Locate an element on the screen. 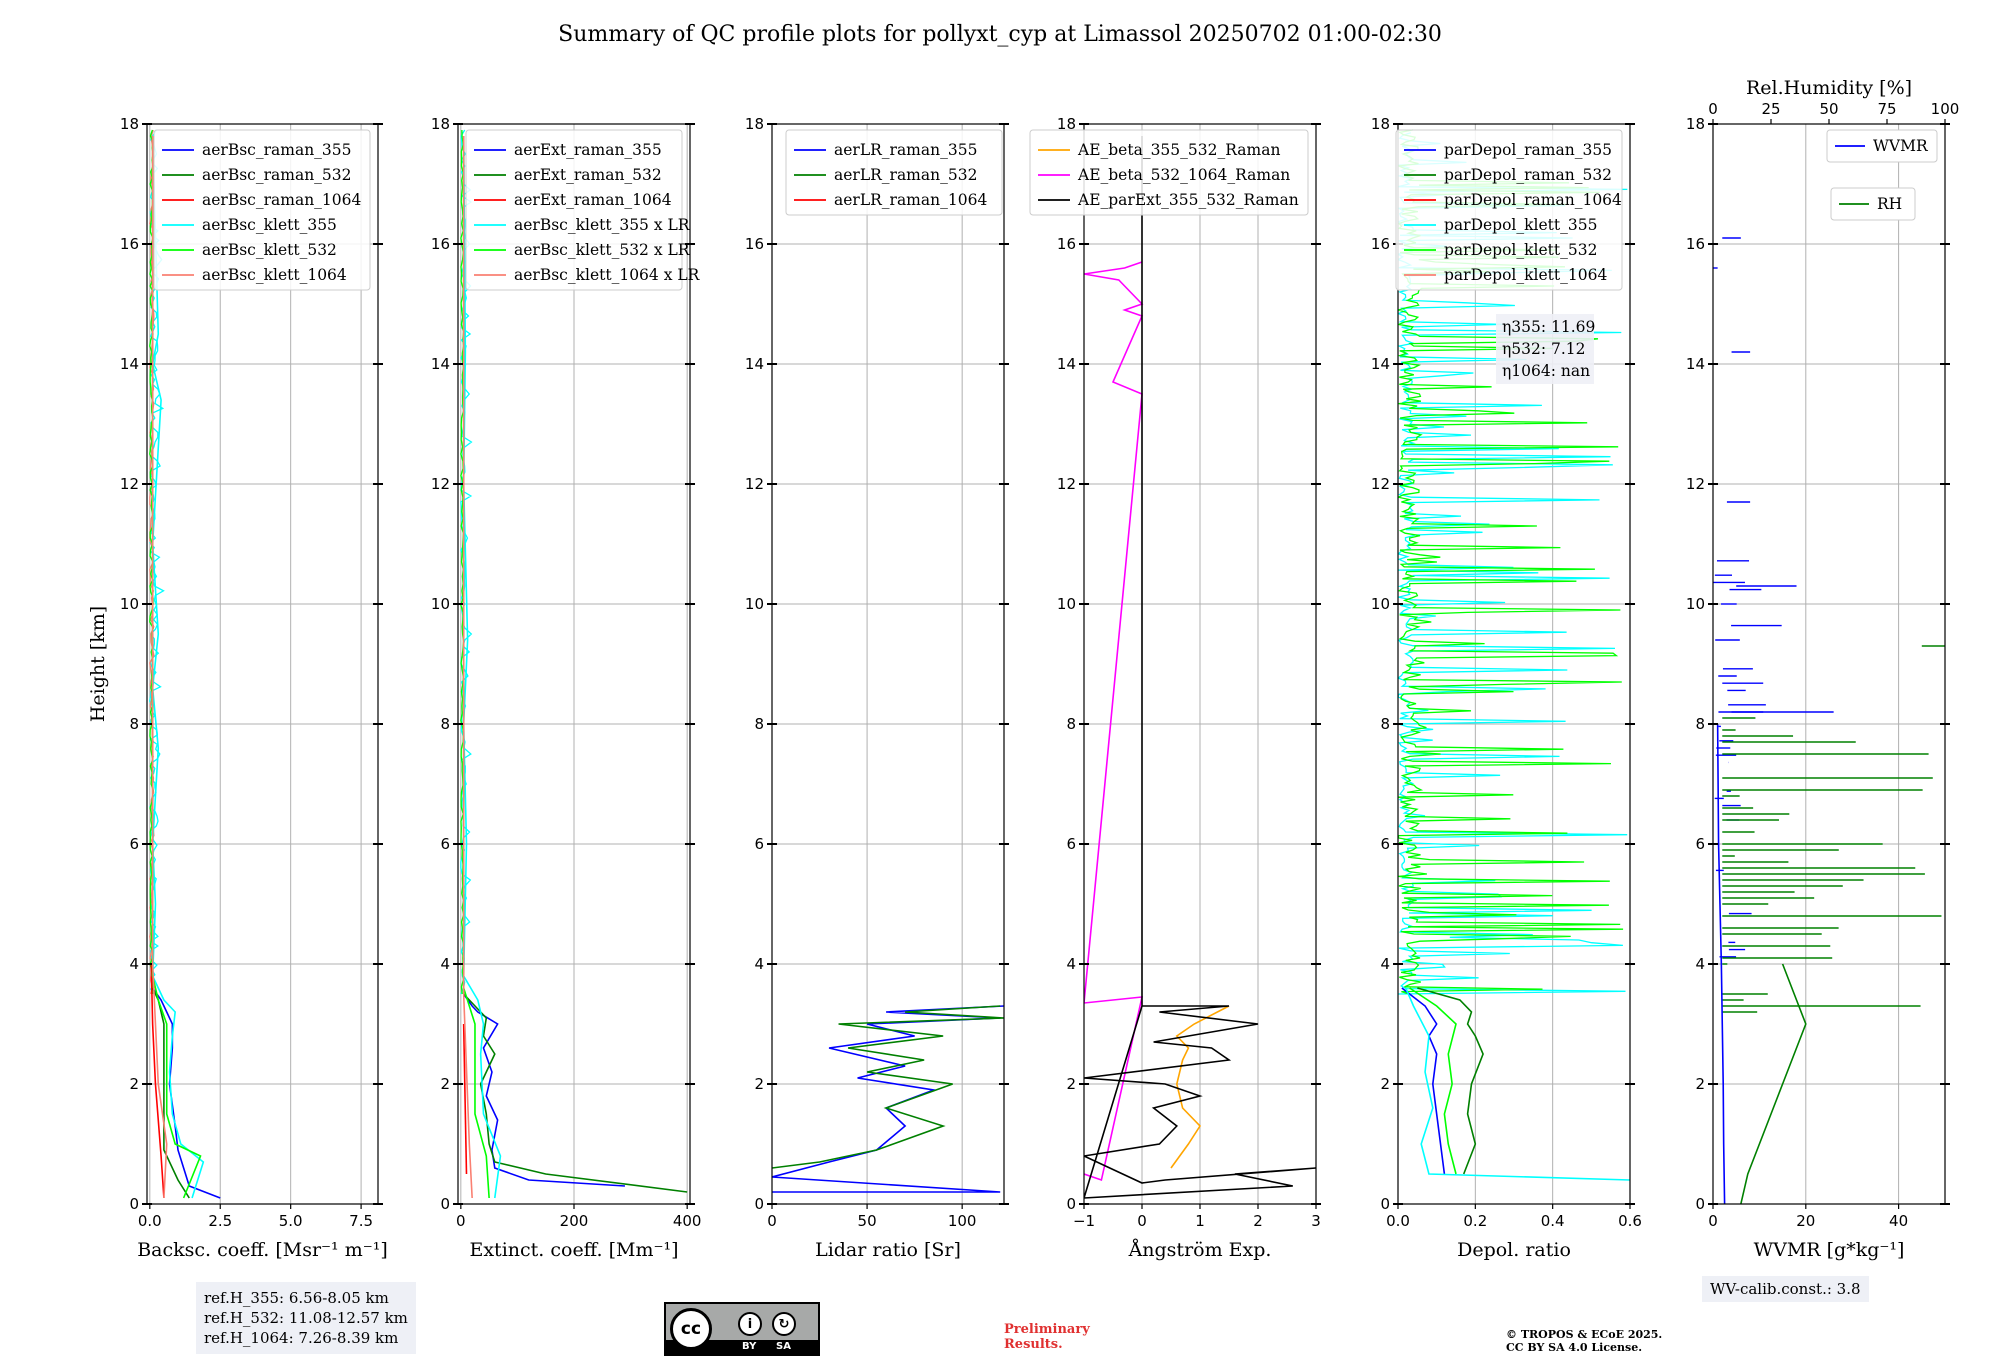  legend-label: aerBsc_raman_532 is located at coordinates (277, 175).